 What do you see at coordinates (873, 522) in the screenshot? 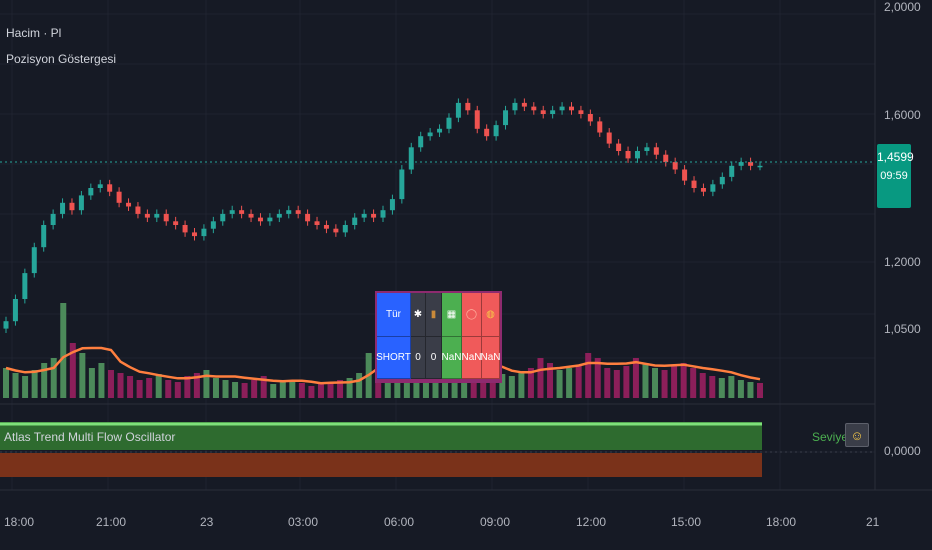
I see `time-tick: 21` at bounding box center [873, 522].